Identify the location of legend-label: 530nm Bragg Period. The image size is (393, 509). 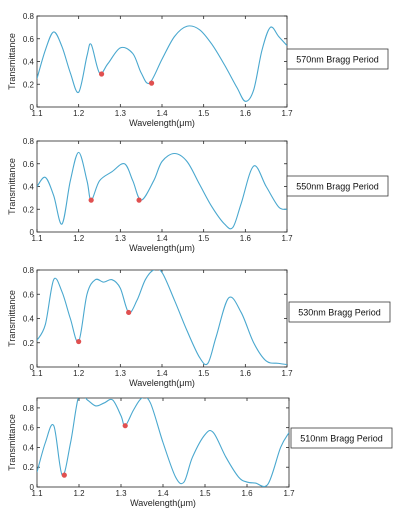
(339, 313).